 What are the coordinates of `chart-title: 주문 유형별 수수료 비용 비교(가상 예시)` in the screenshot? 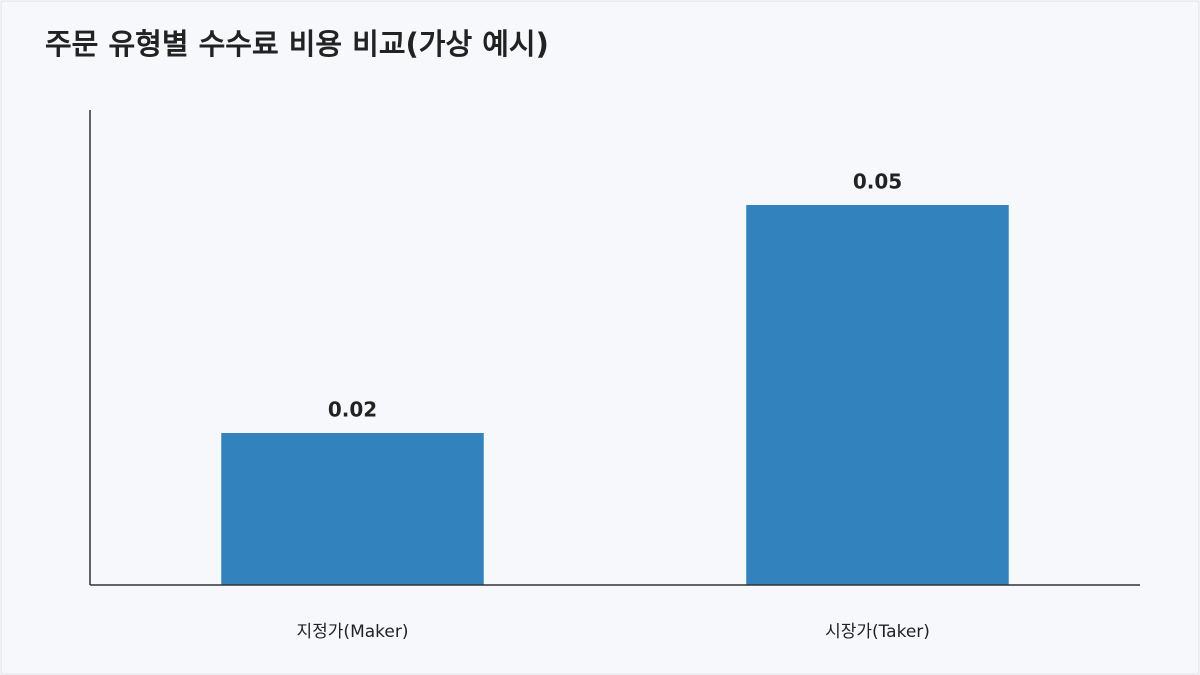 It's located at (297, 44).